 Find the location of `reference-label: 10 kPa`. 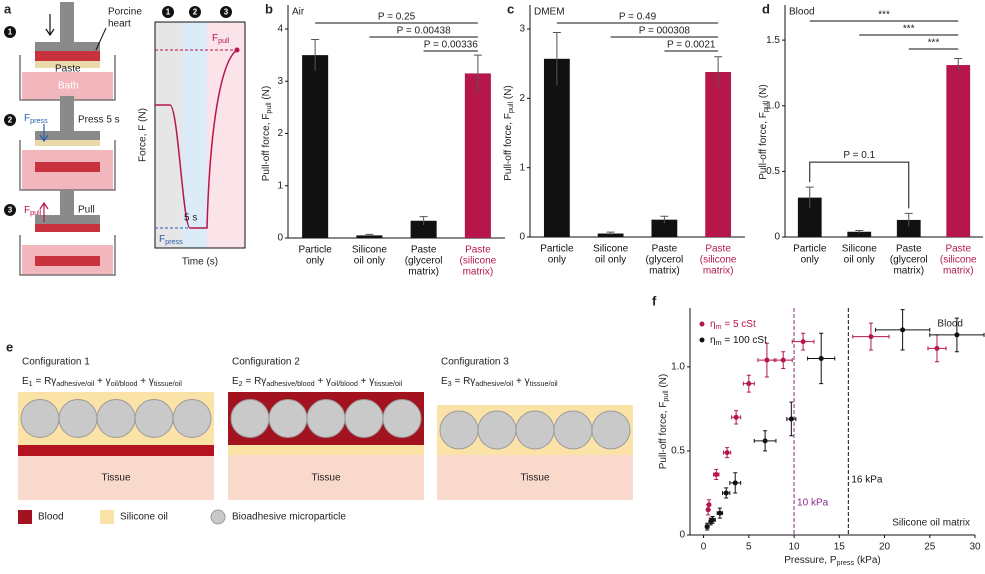

reference-label: 10 kPa is located at coordinates (813, 503).